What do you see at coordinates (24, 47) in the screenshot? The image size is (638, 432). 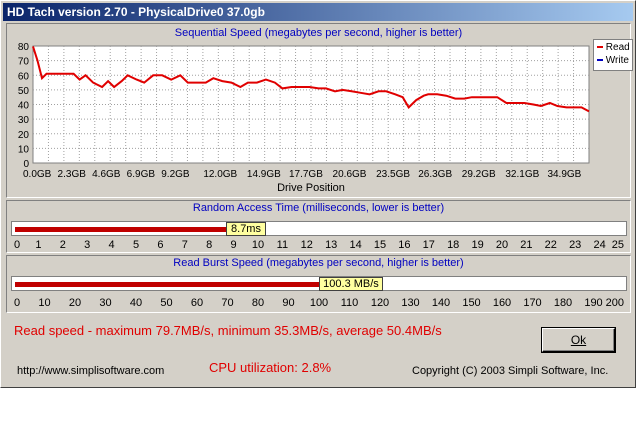 I see `y-tick-label: 80` at bounding box center [24, 47].